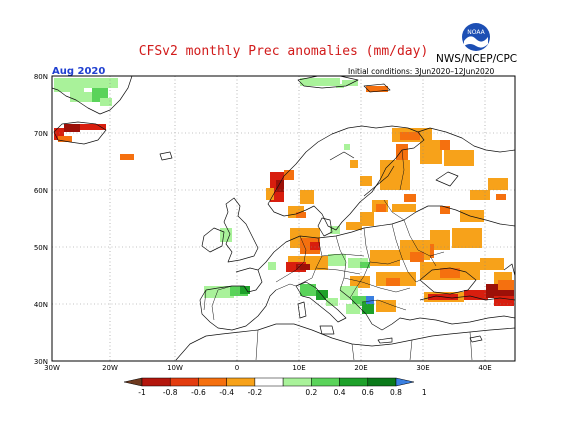 This screenshot has height=438, width=567. Describe the element at coordinates (405, 382) in the screenshot. I see `colorbar-right-arrow` at that location.